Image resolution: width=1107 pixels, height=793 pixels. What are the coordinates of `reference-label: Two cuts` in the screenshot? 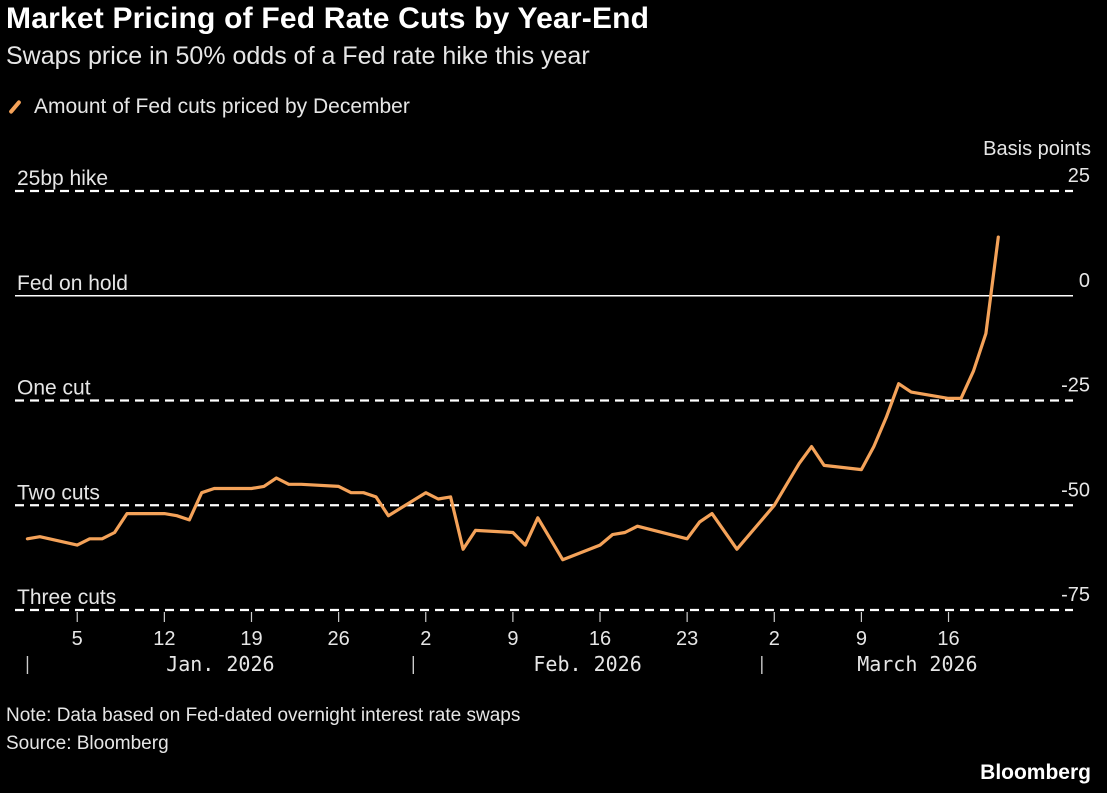 It's located at (58, 492).